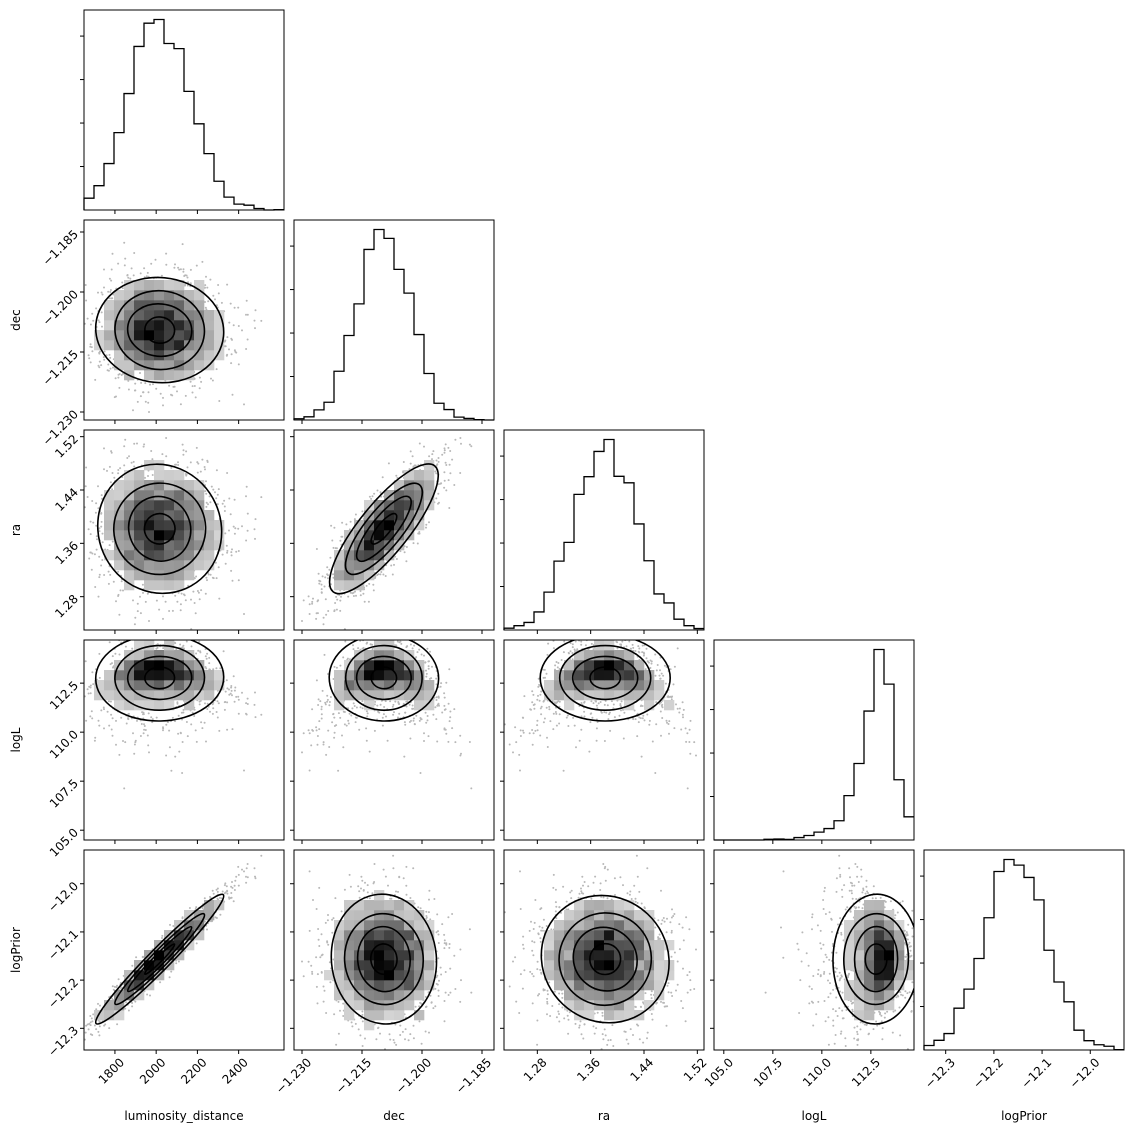 Image resolution: width=1134 pixels, height=1134 pixels. I want to click on panel-logPrior-vs-logL, so click(839, 952).